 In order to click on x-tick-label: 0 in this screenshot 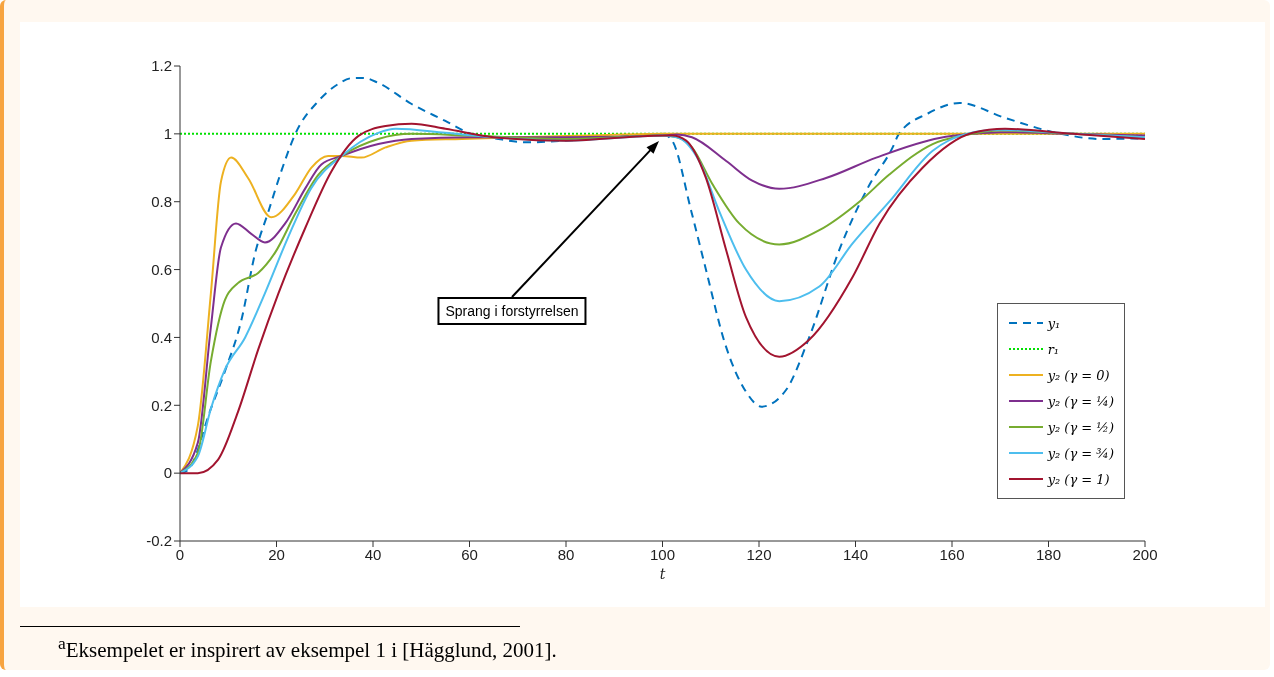, I will do `click(180, 554)`.